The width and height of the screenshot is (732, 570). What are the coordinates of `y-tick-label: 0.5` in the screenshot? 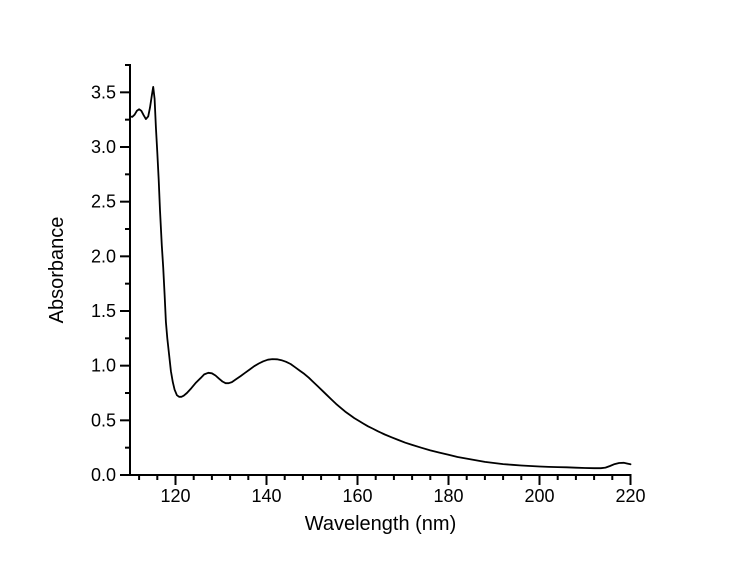 It's located at (103, 420).